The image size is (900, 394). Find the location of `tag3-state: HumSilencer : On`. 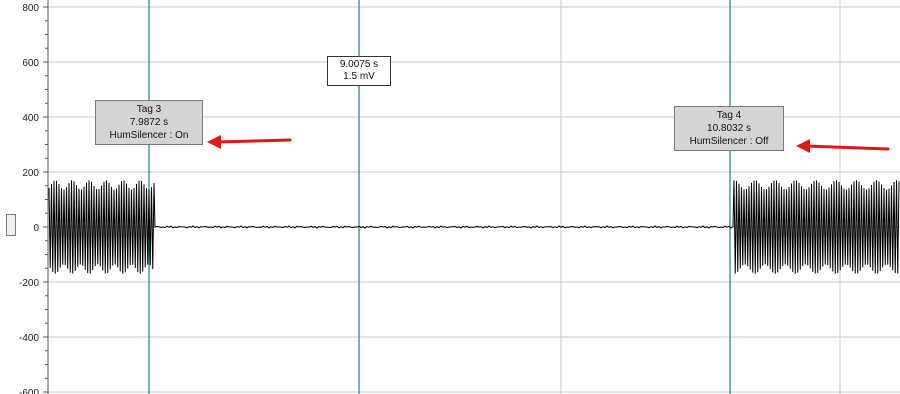

tag3-state: HumSilencer : On is located at coordinates (149, 135).